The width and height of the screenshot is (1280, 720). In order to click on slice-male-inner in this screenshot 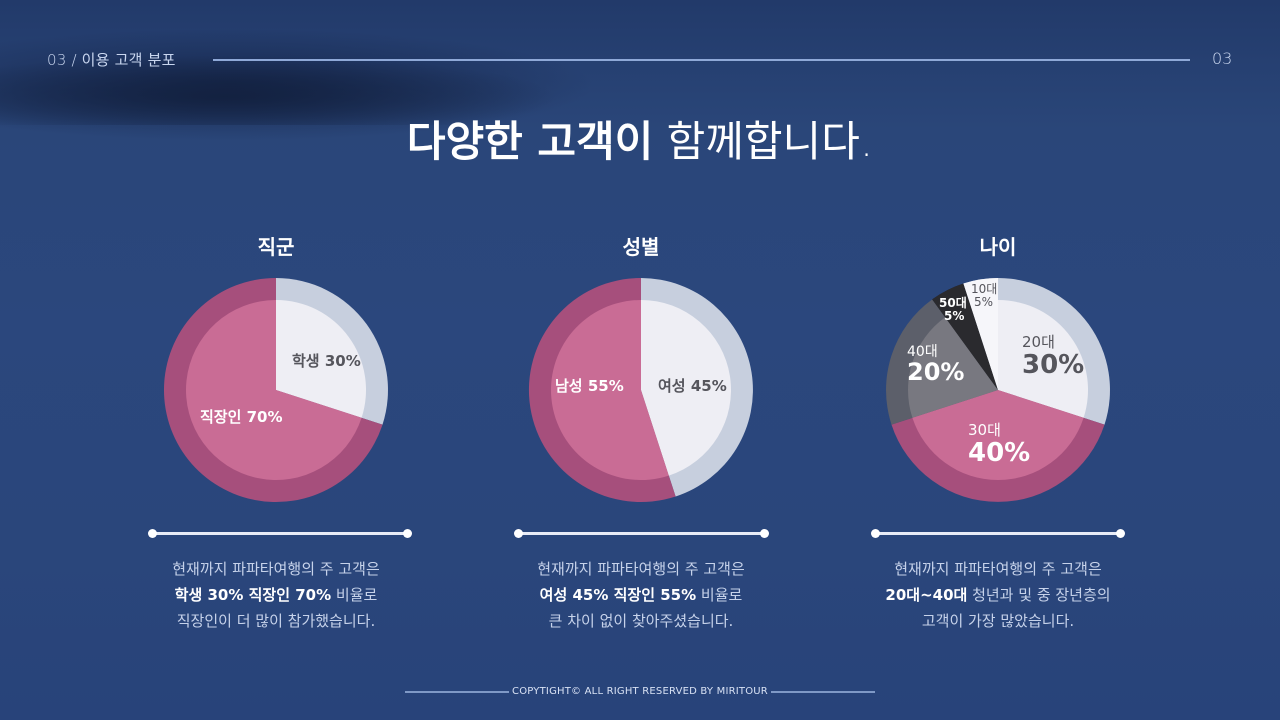, I will do `click(610, 390)`.